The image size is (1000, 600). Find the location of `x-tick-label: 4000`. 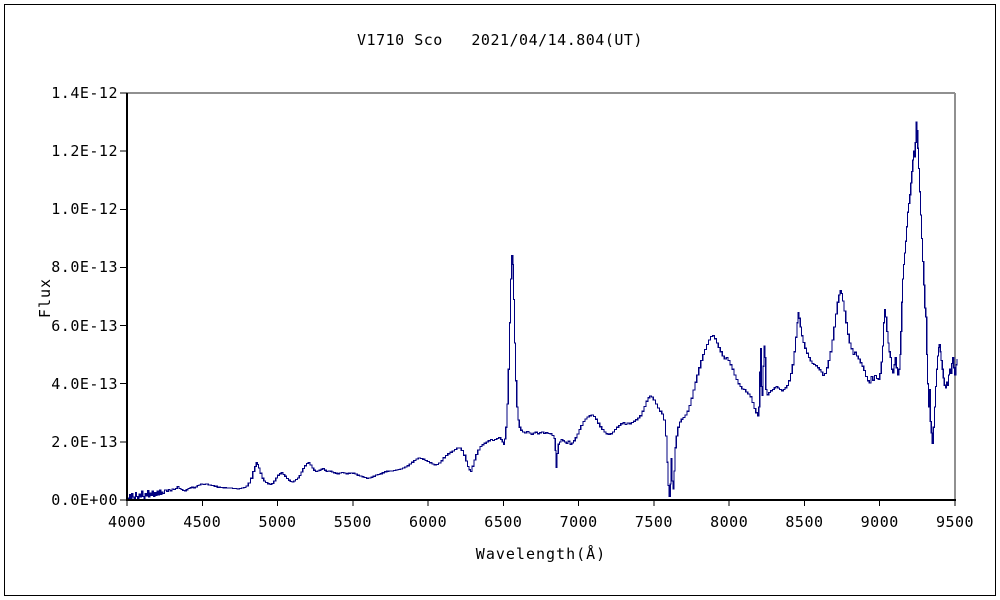

x-tick-label: 4000 is located at coordinates (127, 522).